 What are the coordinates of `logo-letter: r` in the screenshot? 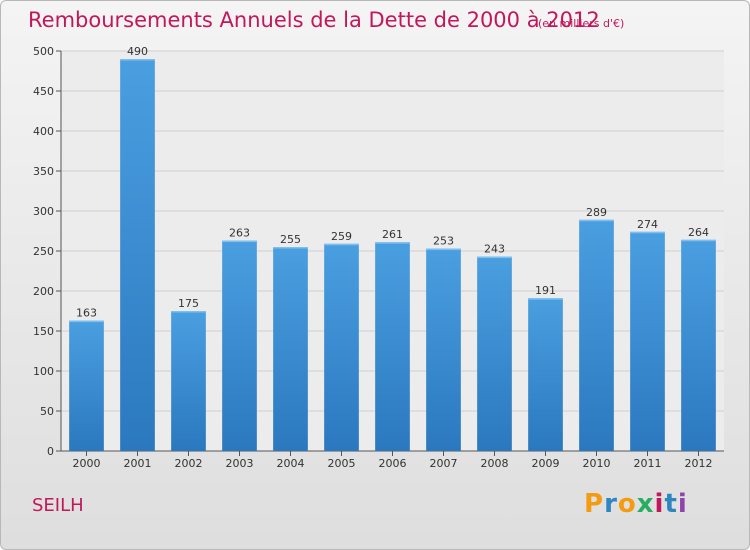 It's located at (611, 504).